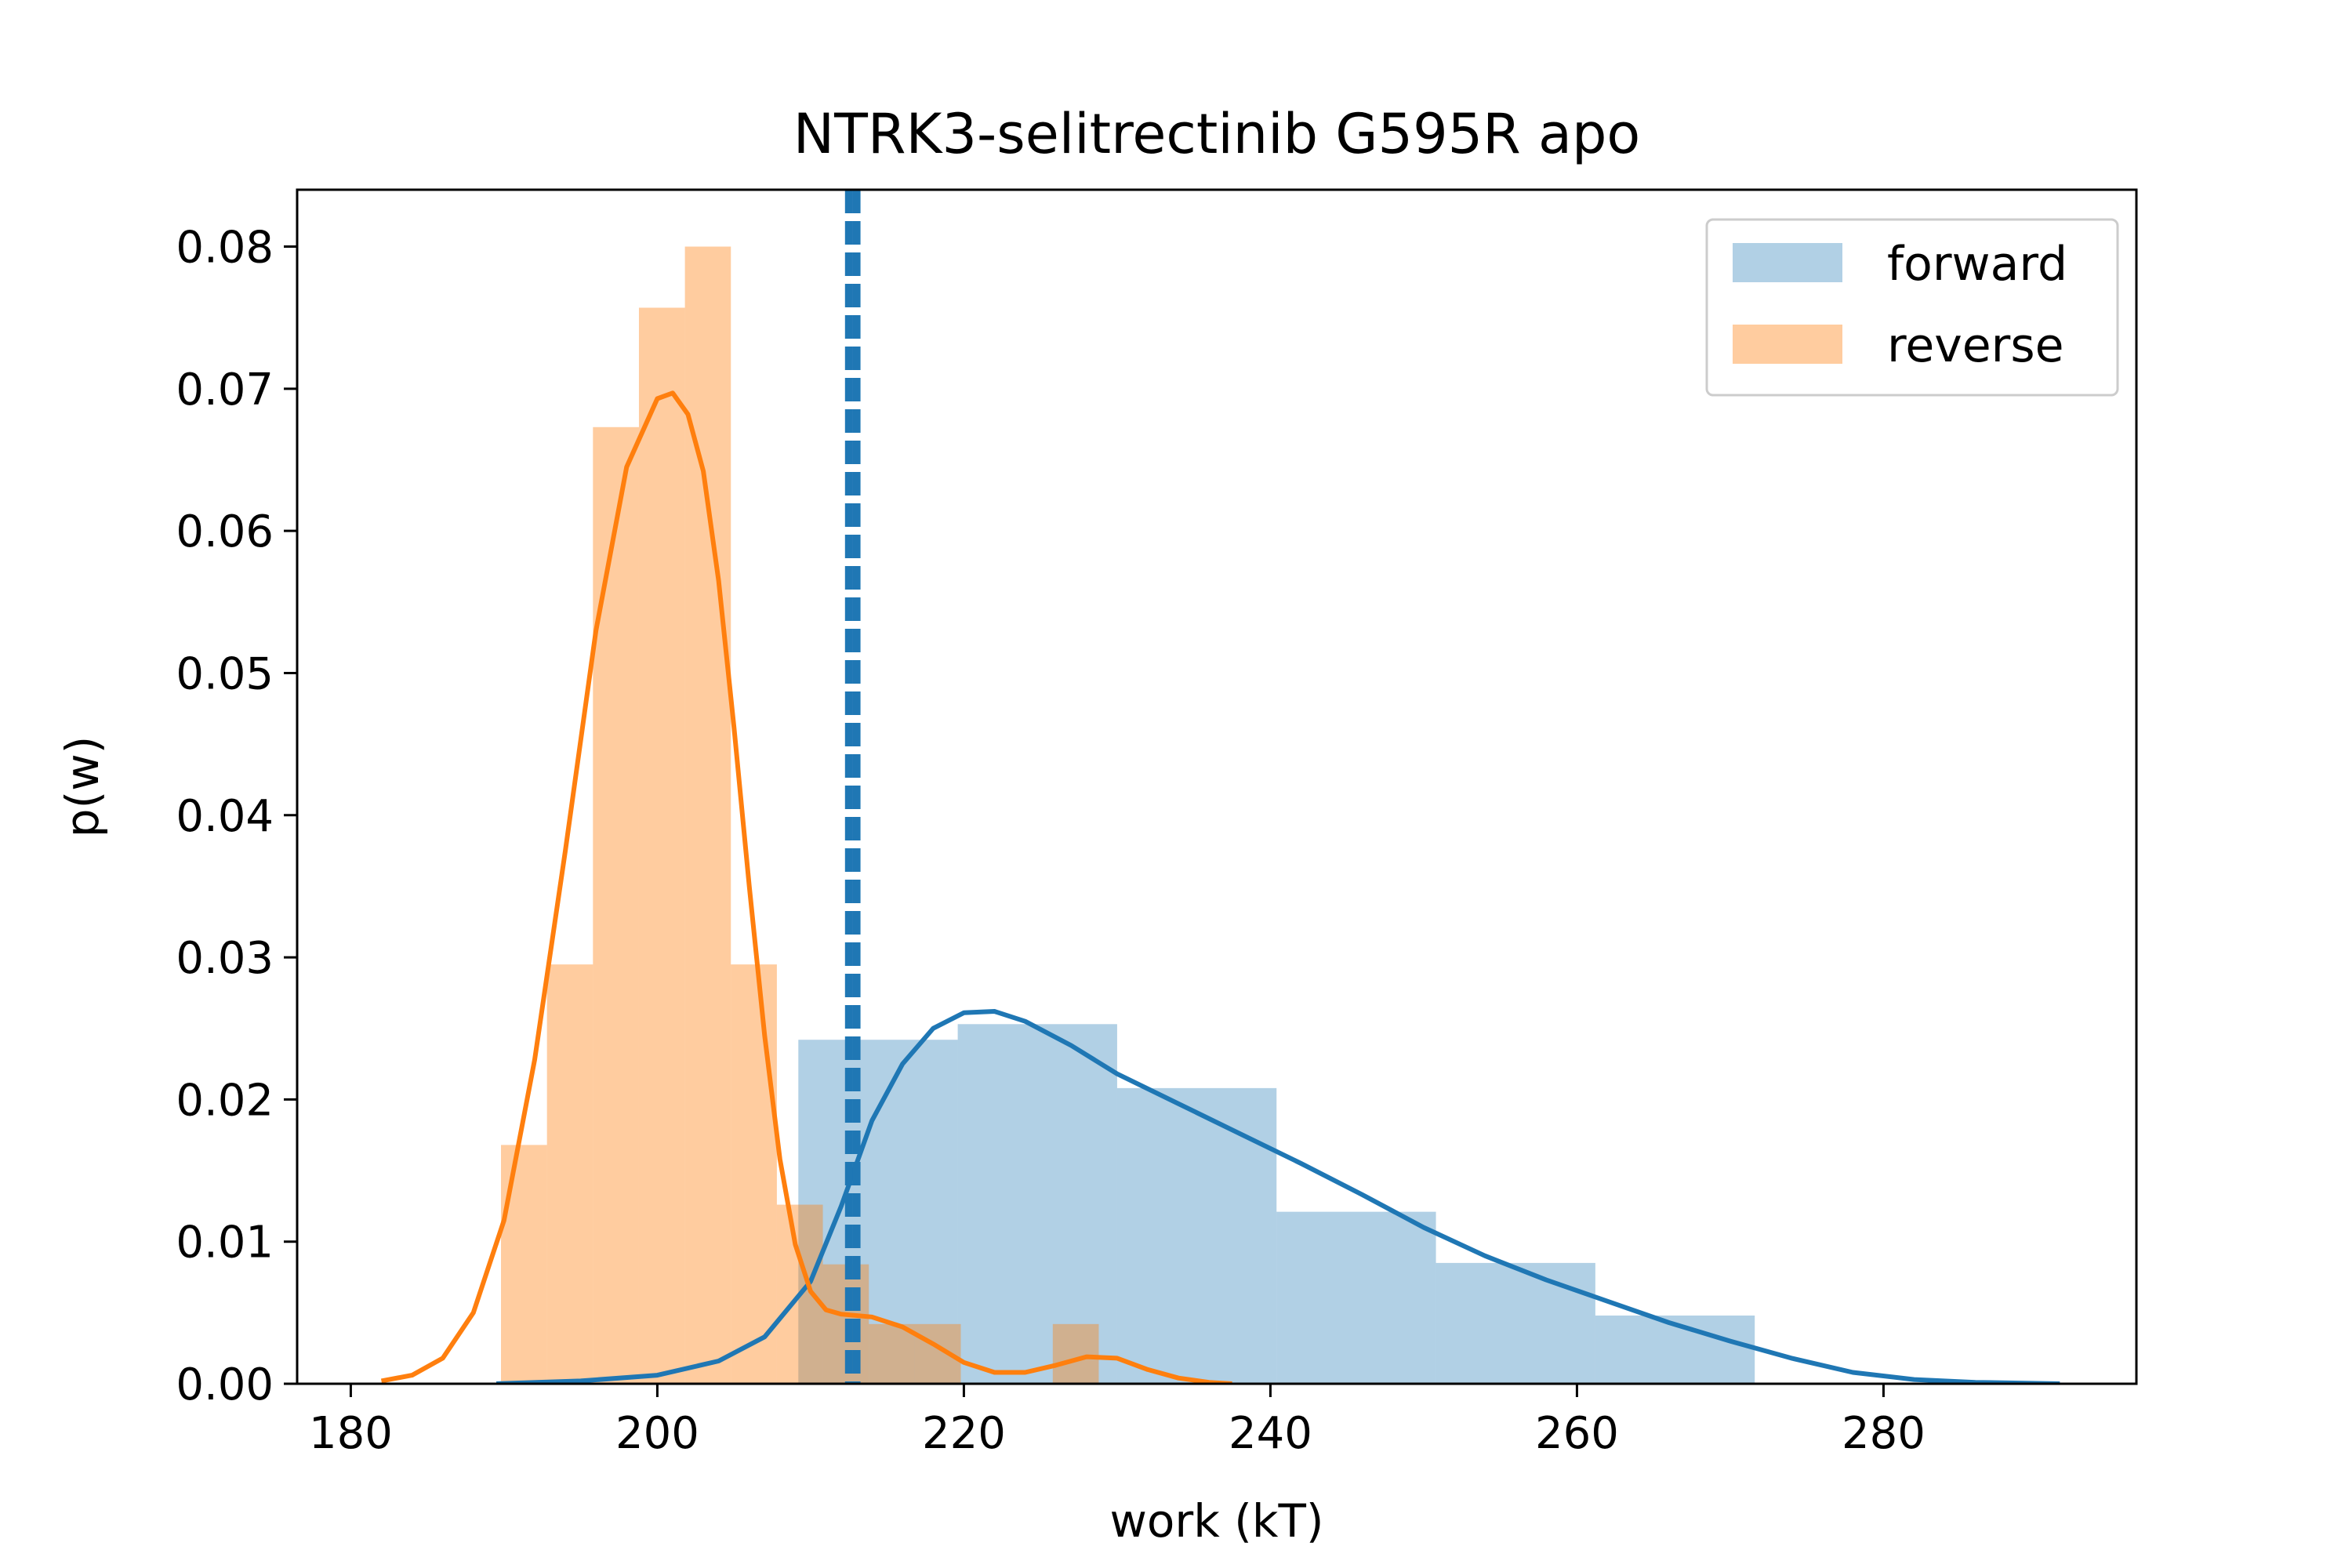 The image size is (2352, 1568). I want to click on legend-label-reverse: reverse, so click(1975, 345).